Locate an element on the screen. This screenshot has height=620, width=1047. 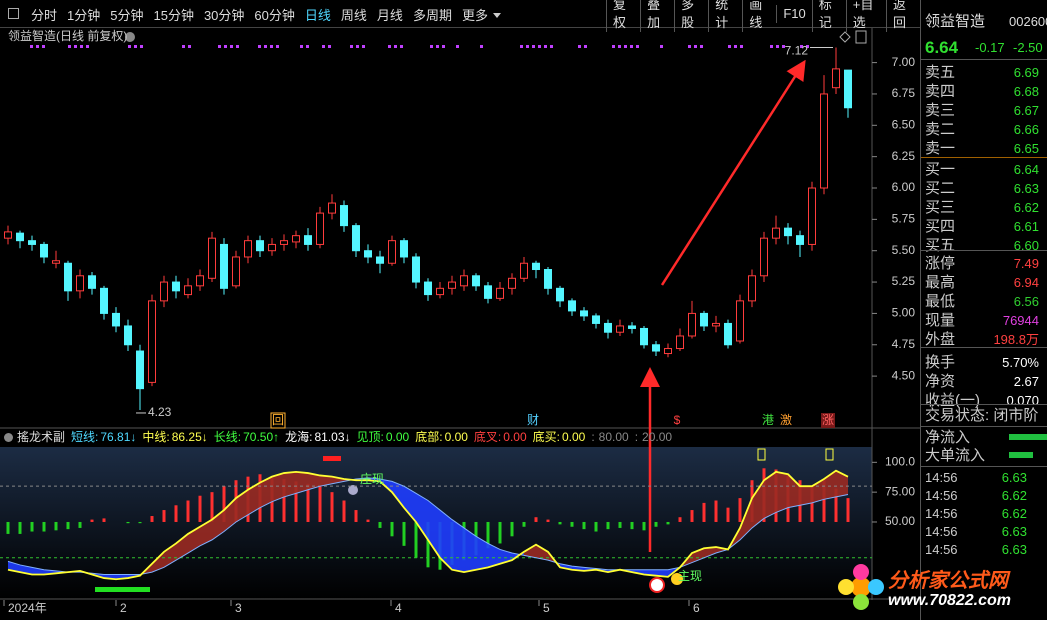
flow-row: 大单流入 is located at coordinates (986, 455).